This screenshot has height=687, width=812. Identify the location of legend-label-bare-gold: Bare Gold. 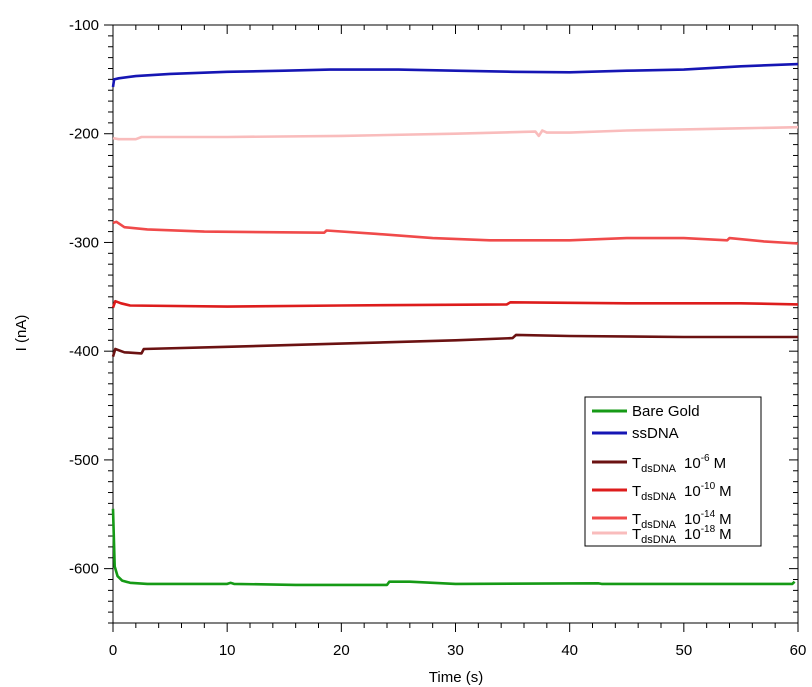
(666, 411).